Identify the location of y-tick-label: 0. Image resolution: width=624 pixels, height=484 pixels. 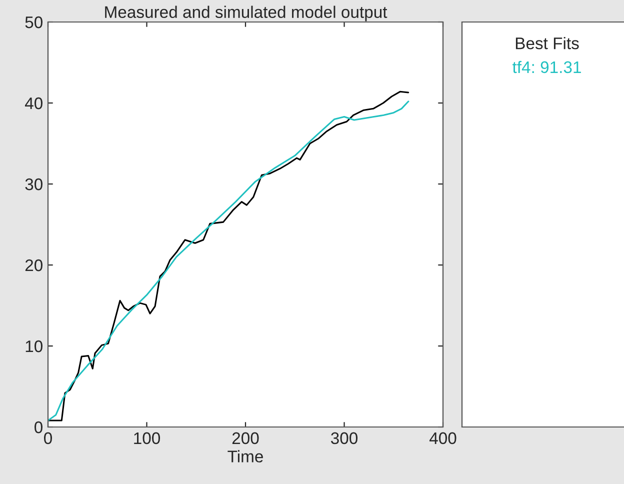
(38, 427).